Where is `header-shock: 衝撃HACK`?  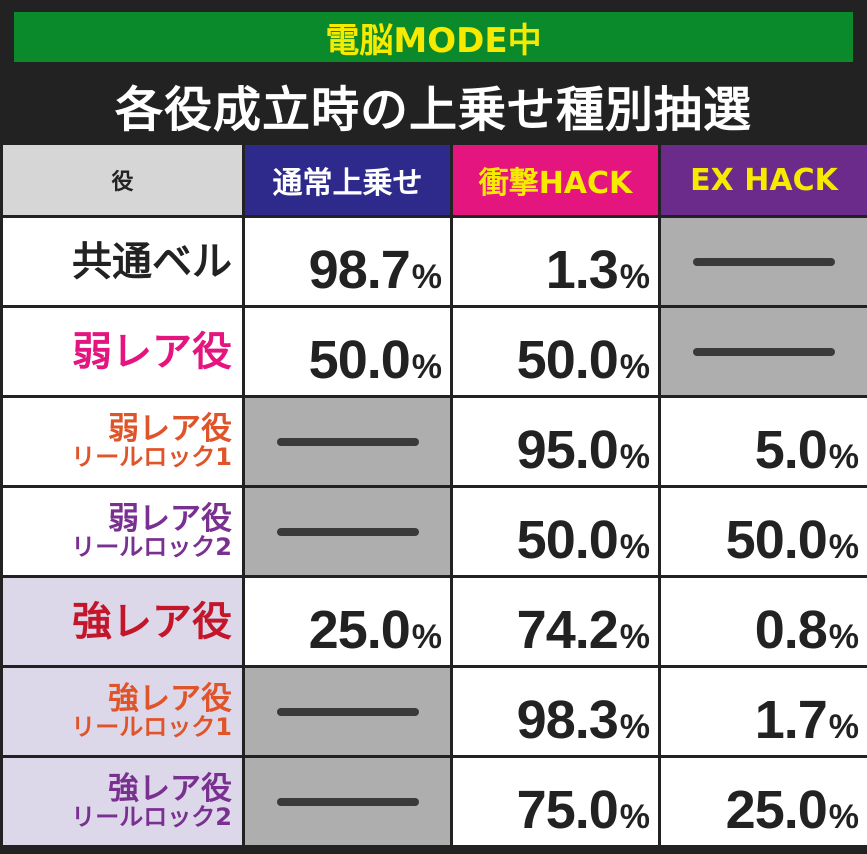 header-shock: 衝撃HACK is located at coordinates (555, 180).